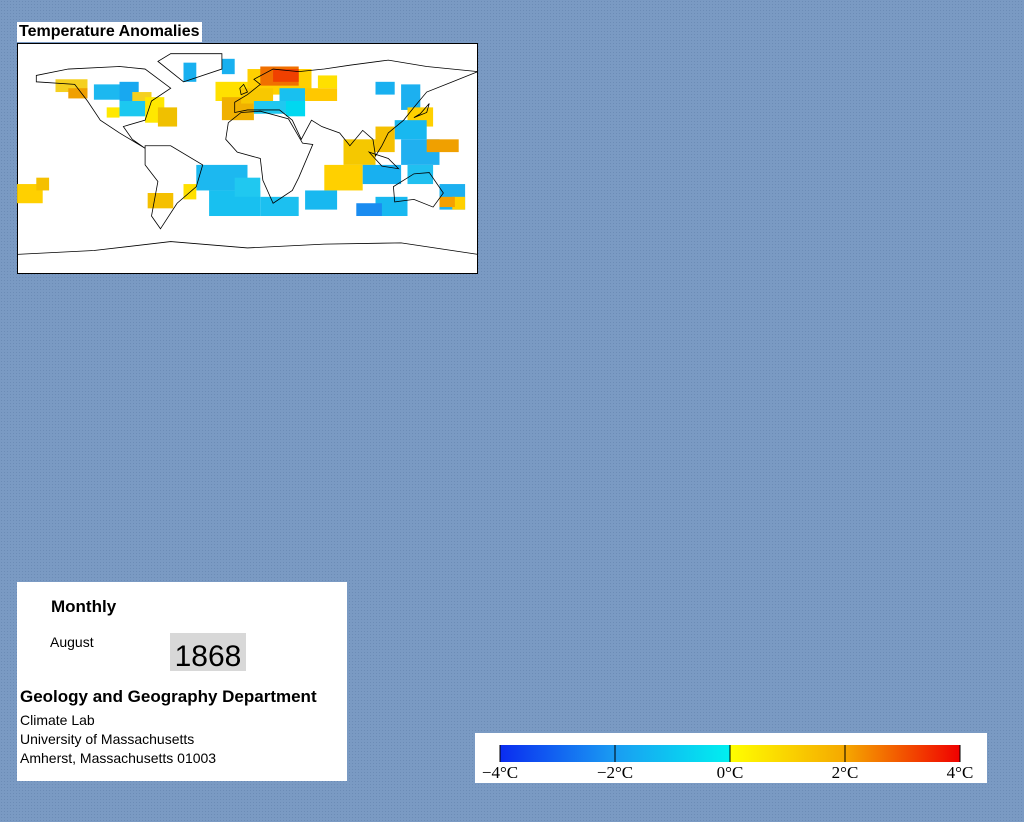  What do you see at coordinates (500, 772) in the screenshot?
I see `colorbar-label: −4°C` at bounding box center [500, 772].